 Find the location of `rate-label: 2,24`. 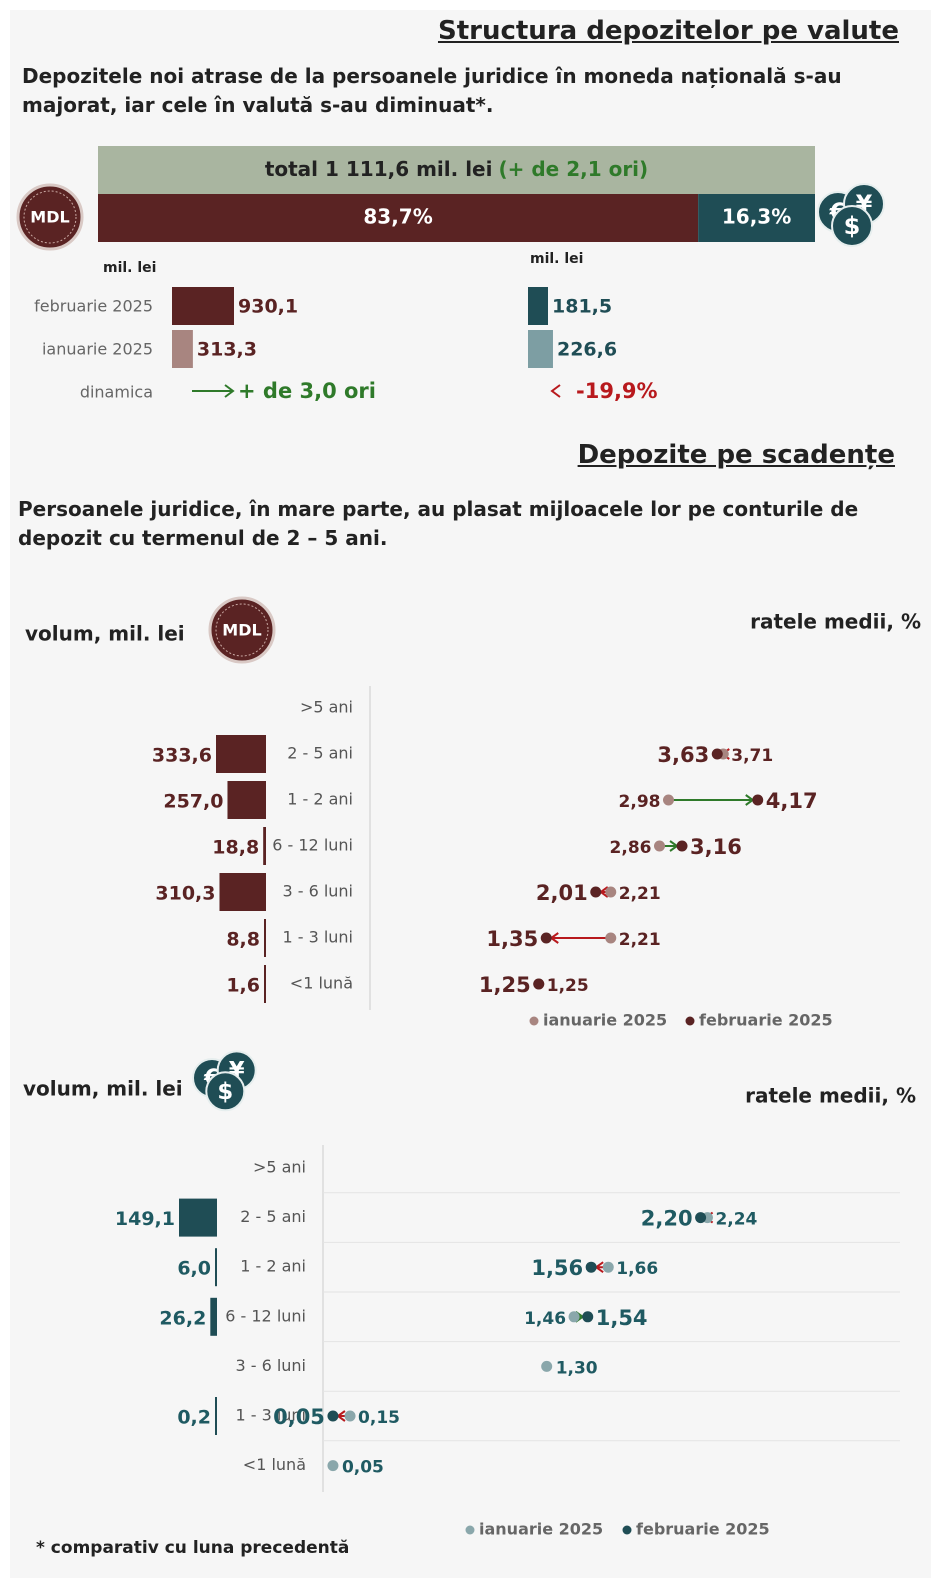

rate-label: 2,24 is located at coordinates (736, 1220).